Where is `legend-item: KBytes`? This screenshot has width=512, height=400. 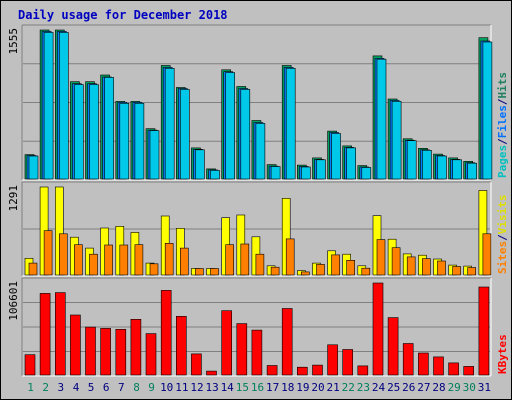
legend-item: KBytes is located at coordinates (502, 354).